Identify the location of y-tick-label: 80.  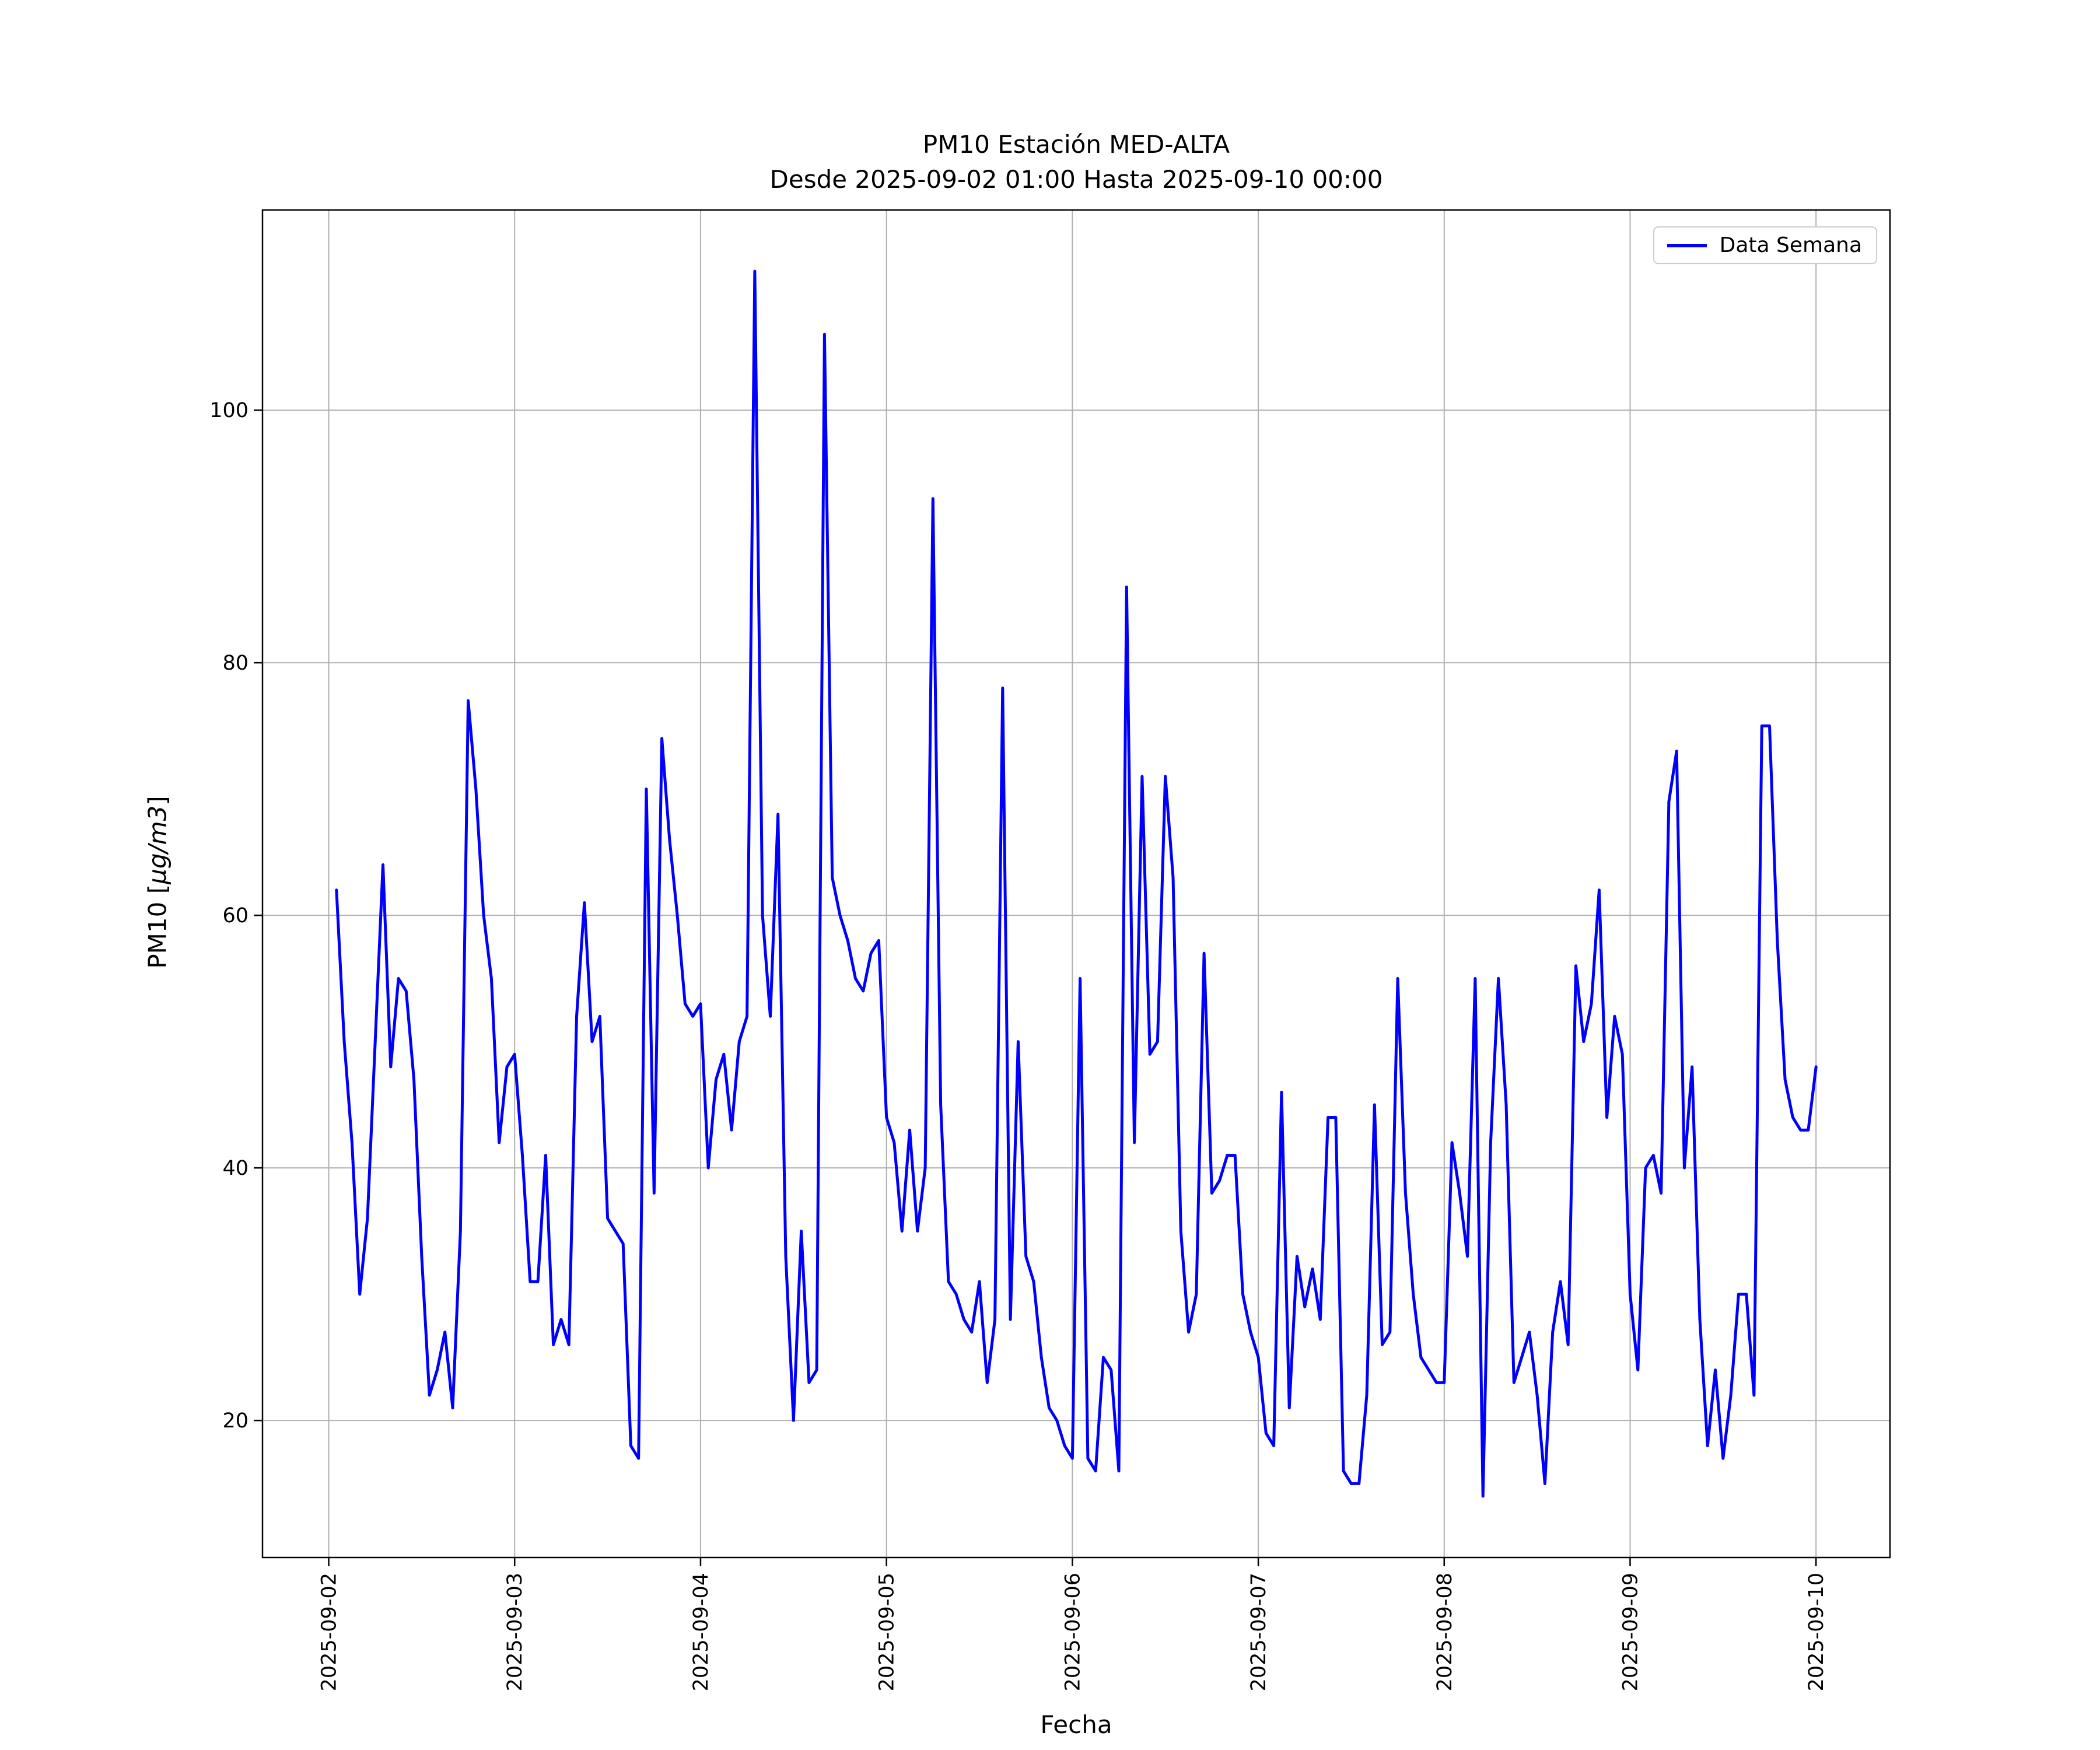
(235, 663).